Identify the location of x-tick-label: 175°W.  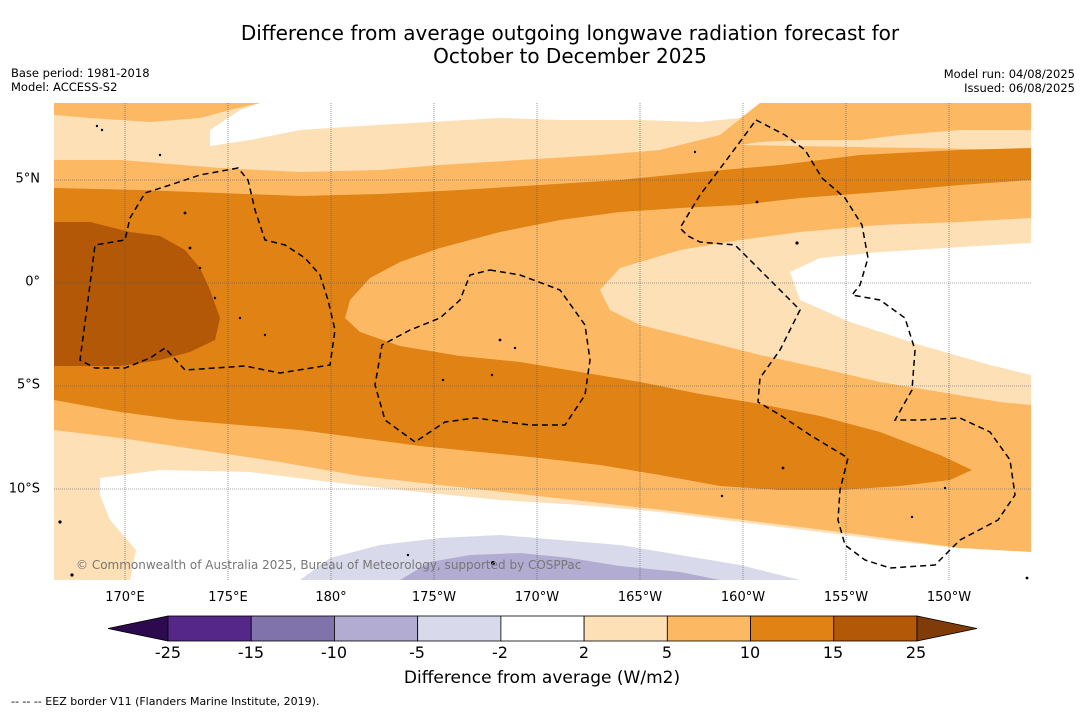
(434, 597).